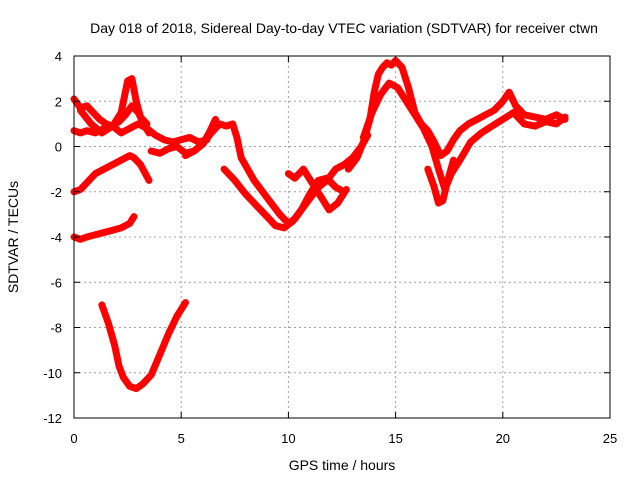  What do you see at coordinates (113, 105) in the screenshot?
I see `series-track-3-markers` at bounding box center [113, 105].